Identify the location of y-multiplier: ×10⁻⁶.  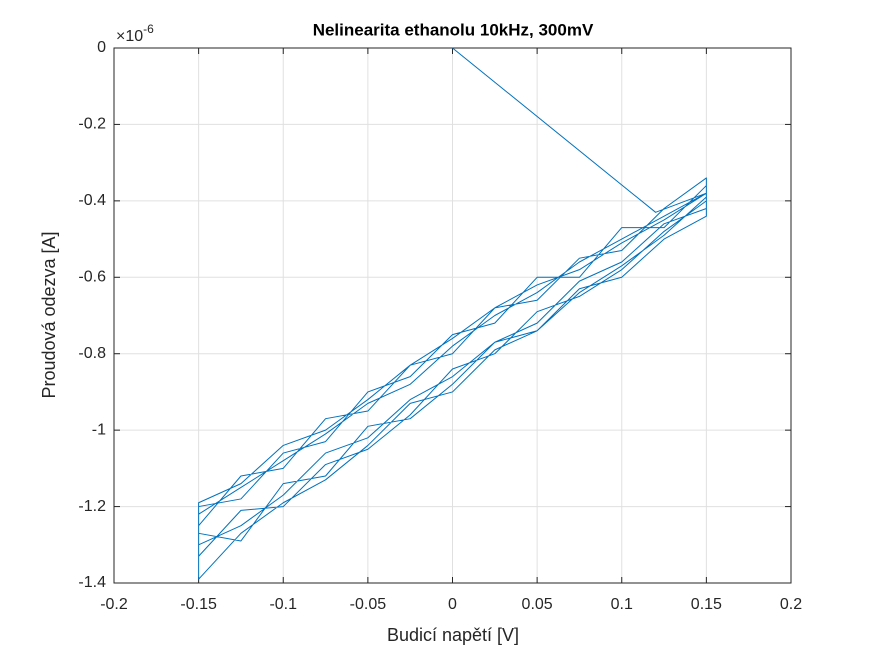
(135, 33).